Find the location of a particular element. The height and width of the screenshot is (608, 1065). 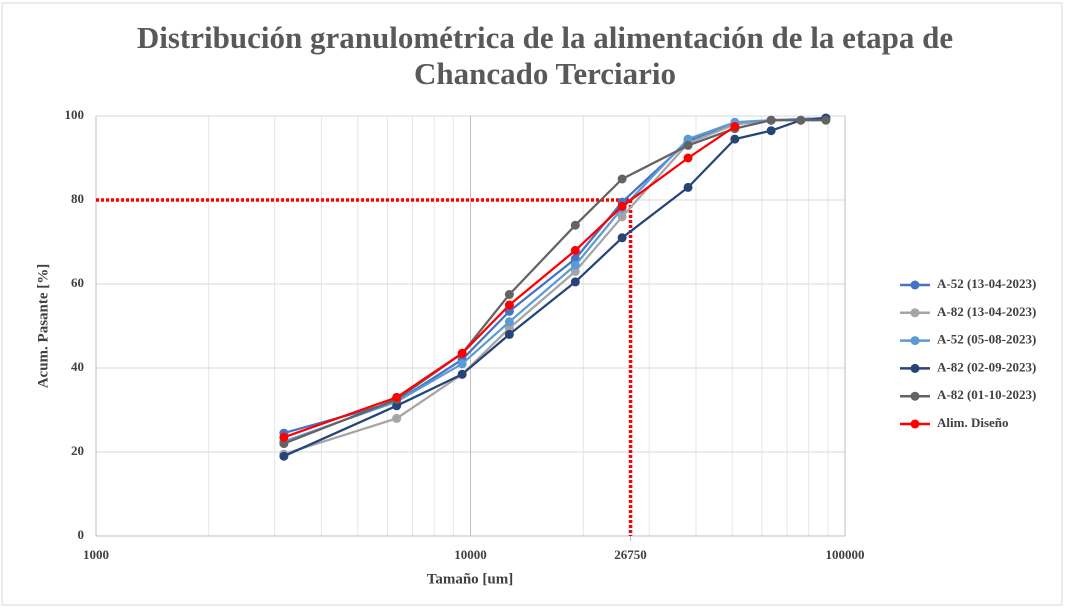

legend-label: A-82 (01-10-2023) is located at coordinates (986, 394).